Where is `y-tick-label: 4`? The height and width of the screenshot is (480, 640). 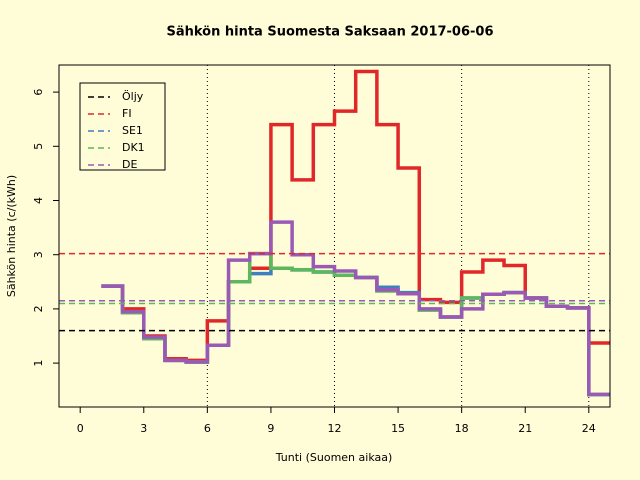
y-tick-label: 4 is located at coordinates (38, 200).